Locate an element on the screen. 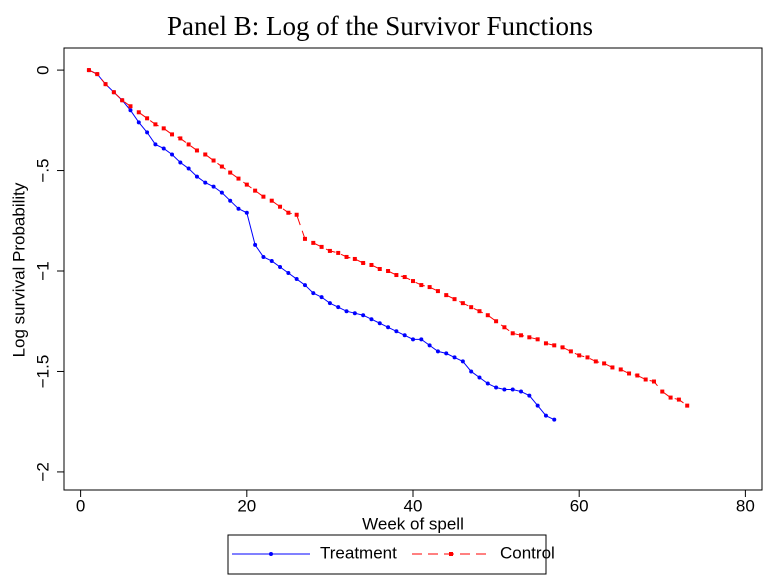  x-axis-label: Week of spell is located at coordinates (413, 523).